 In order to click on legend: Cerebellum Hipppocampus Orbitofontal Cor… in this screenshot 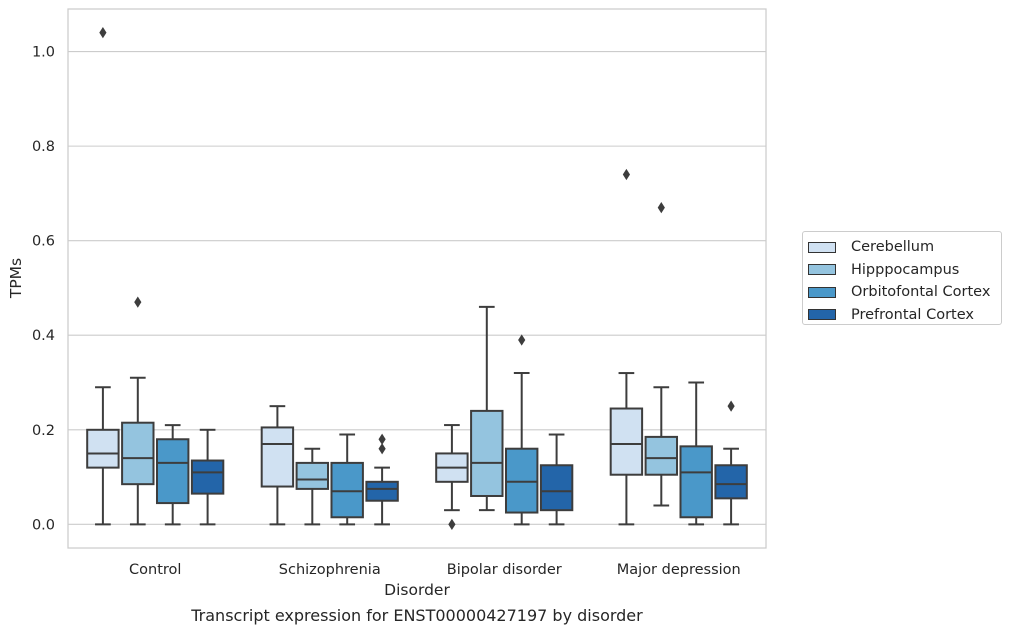, I will do `click(902, 278)`.